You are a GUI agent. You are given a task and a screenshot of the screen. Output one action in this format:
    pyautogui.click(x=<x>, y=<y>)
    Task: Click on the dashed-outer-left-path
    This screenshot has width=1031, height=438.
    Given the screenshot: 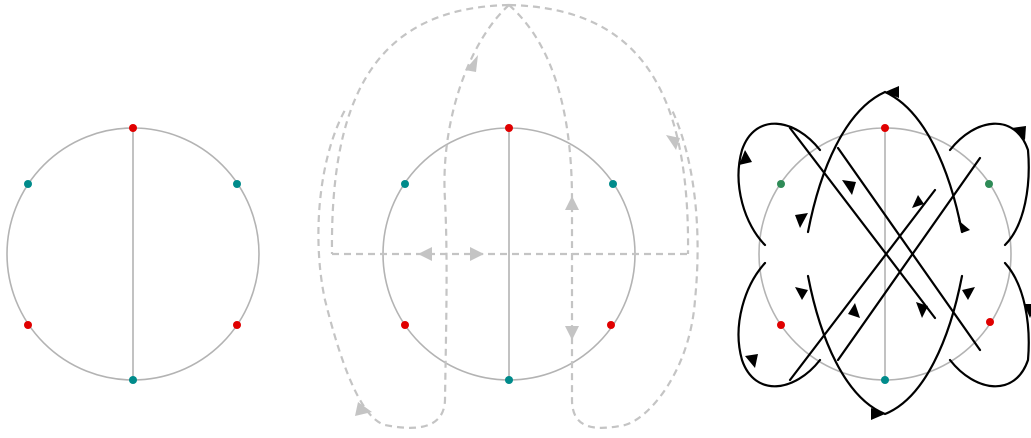 What is the action you would take?
    pyautogui.click(x=420, y=129)
    